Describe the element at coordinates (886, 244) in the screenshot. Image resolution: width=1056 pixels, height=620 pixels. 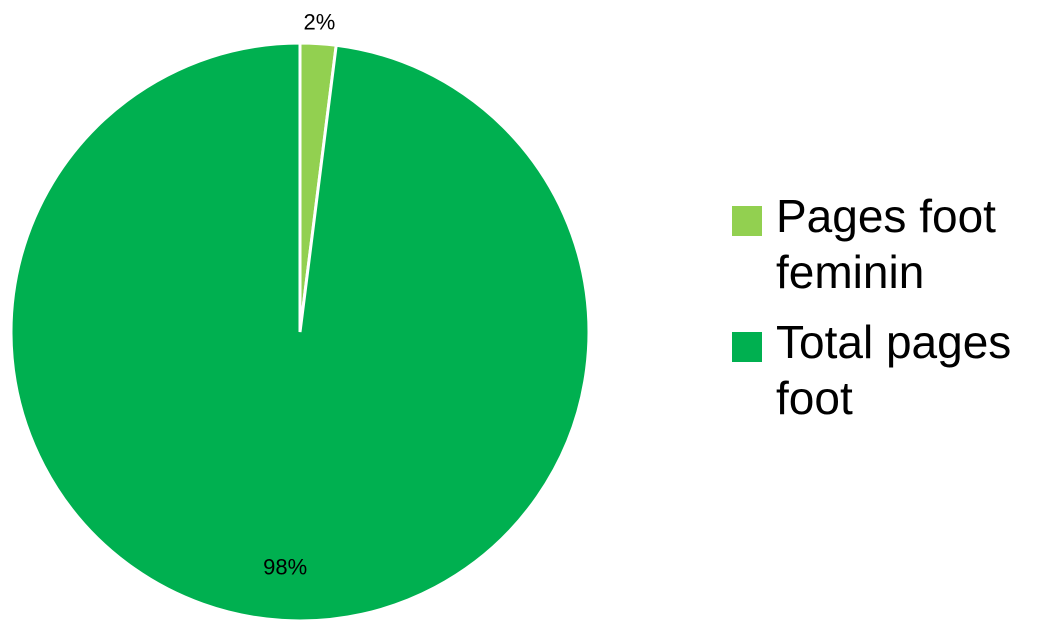
I see `legend-label-pages-foot-feminin: Pages foot feminin` at that location.